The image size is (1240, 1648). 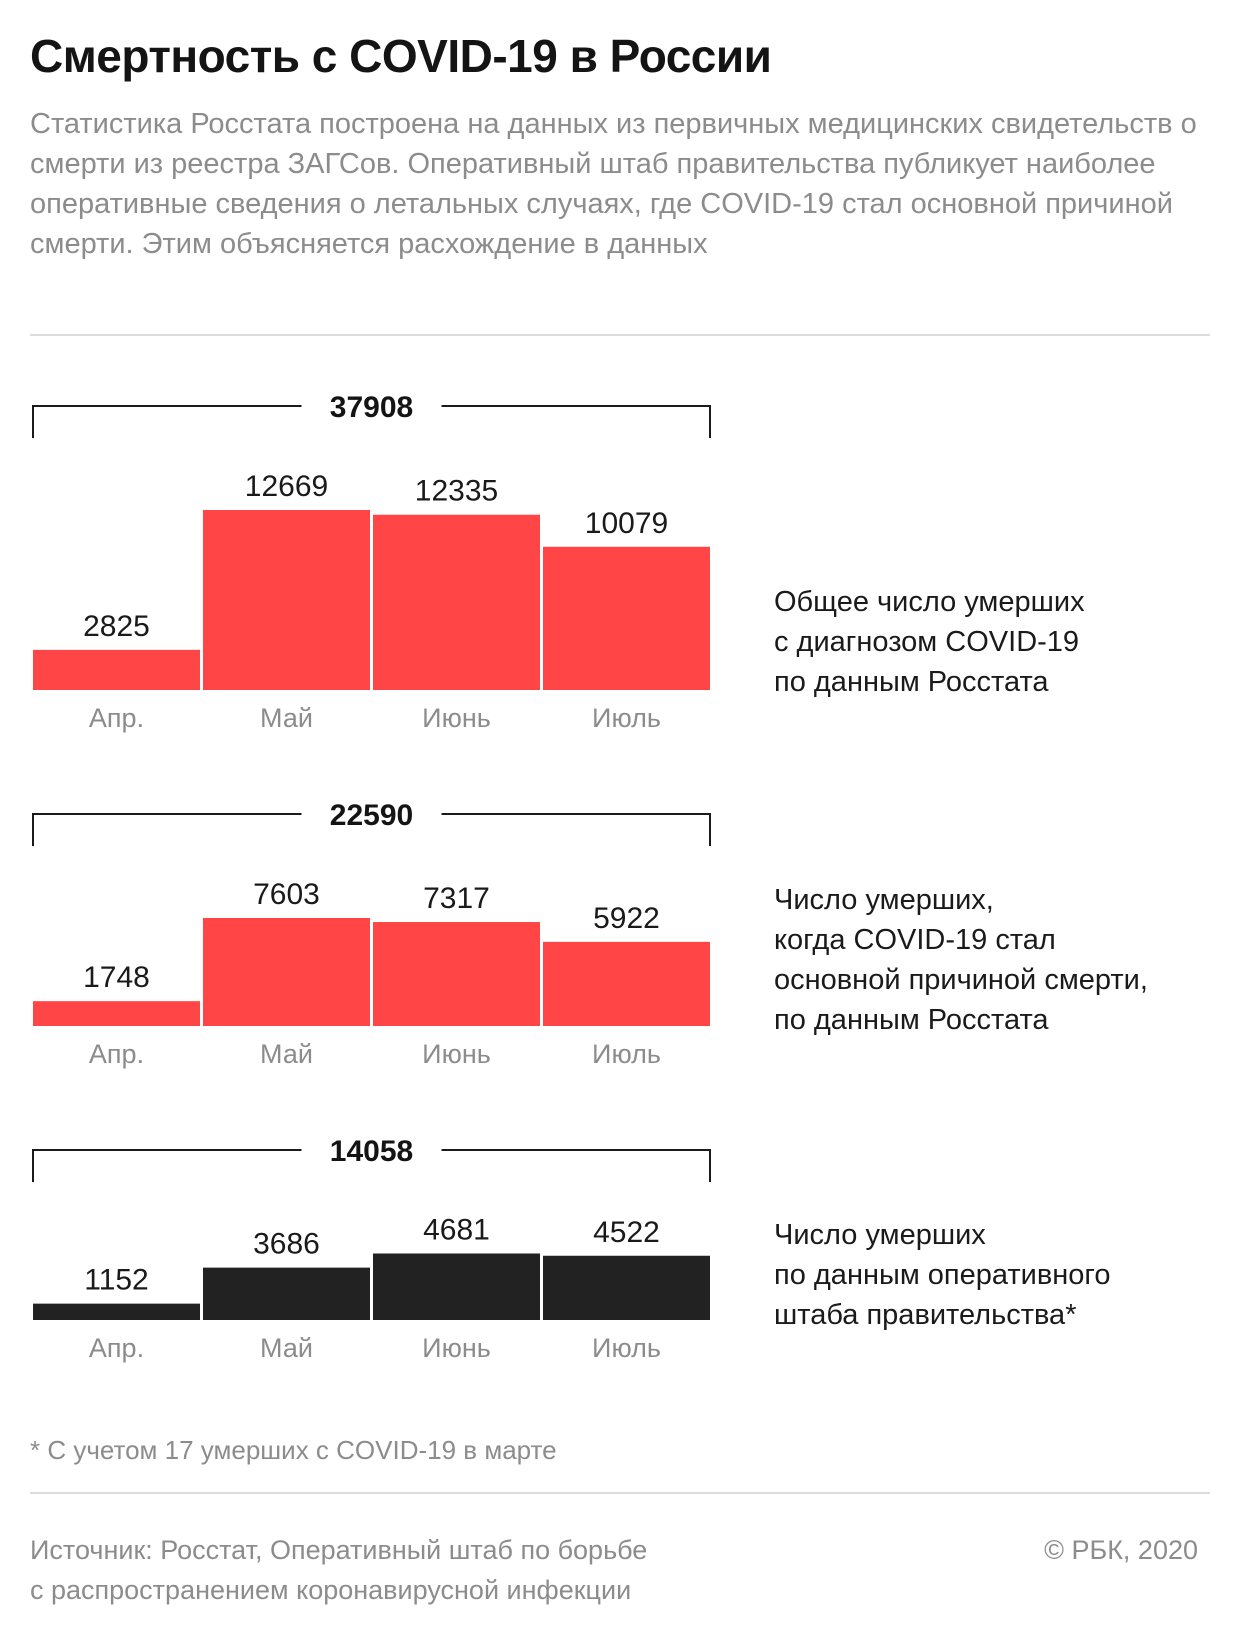 What do you see at coordinates (116, 977) in the screenshot?
I see `chart-2-value-label-1: 1748` at bounding box center [116, 977].